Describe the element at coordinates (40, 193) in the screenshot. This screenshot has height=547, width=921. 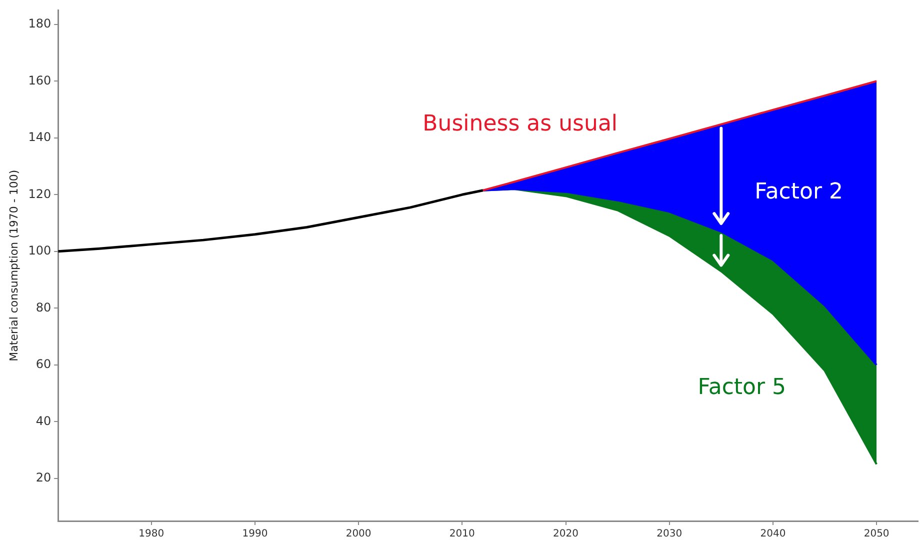
I see `y-tick-label: 120` at that location.